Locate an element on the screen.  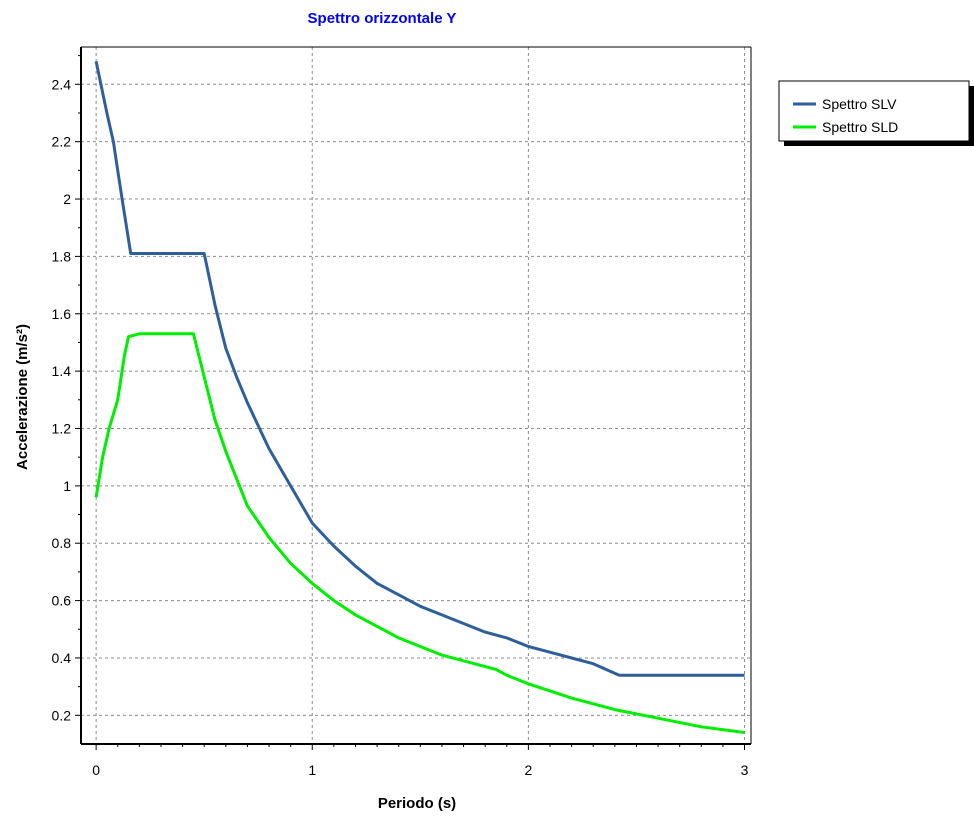
y-tick-label: 0.4 is located at coordinates (62, 658).